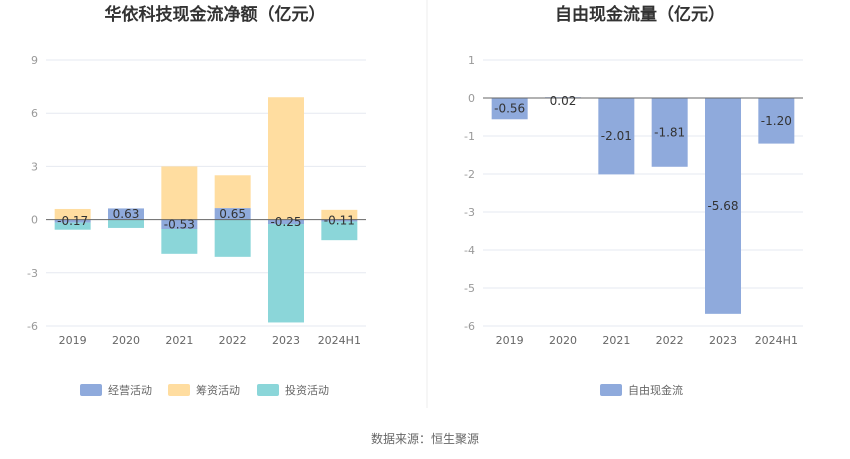 The height and width of the screenshot is (459, 850). Describe the element at coordinates (471, 60) in the screenshot. I see `y-tick-label: 1` at that location.